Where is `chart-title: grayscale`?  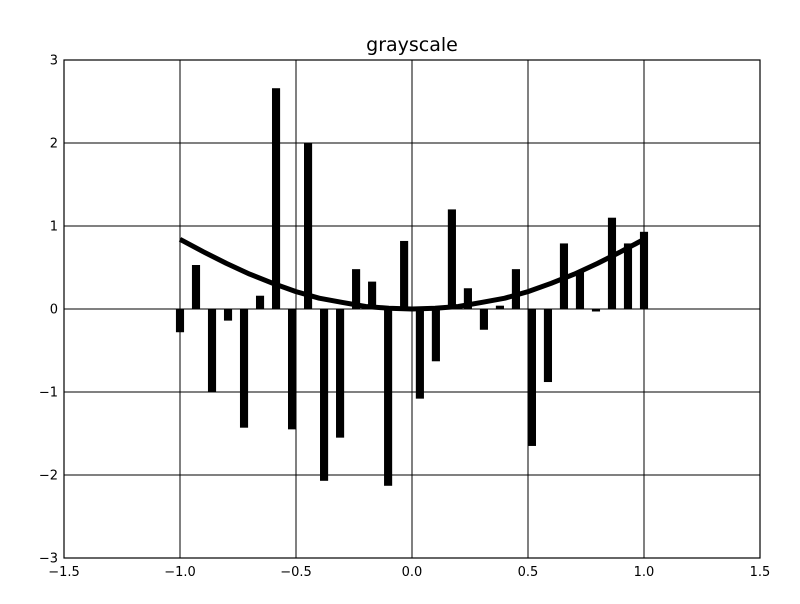
chart-title: grayscale is located at coordinates (412, 45).